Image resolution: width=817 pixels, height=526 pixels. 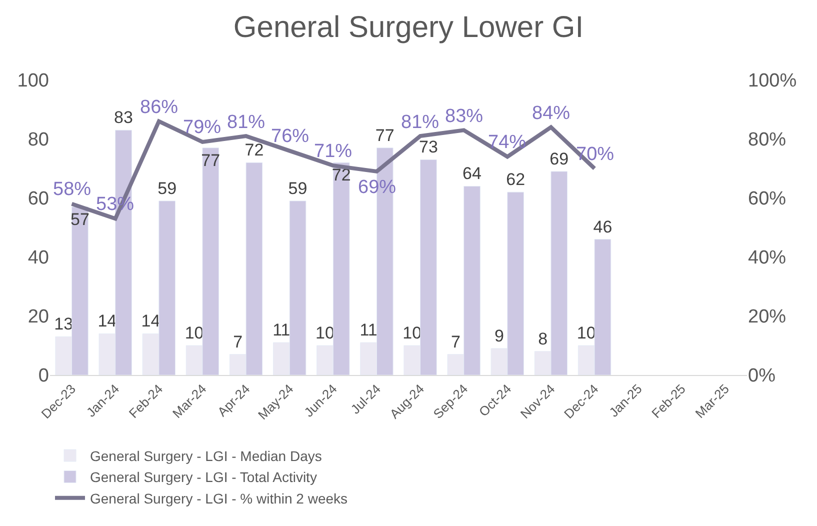 What do you see at coordinates (38, 317) in the screenshot?
I see `y-tick-label: 20` at bounding box center [38, 317].